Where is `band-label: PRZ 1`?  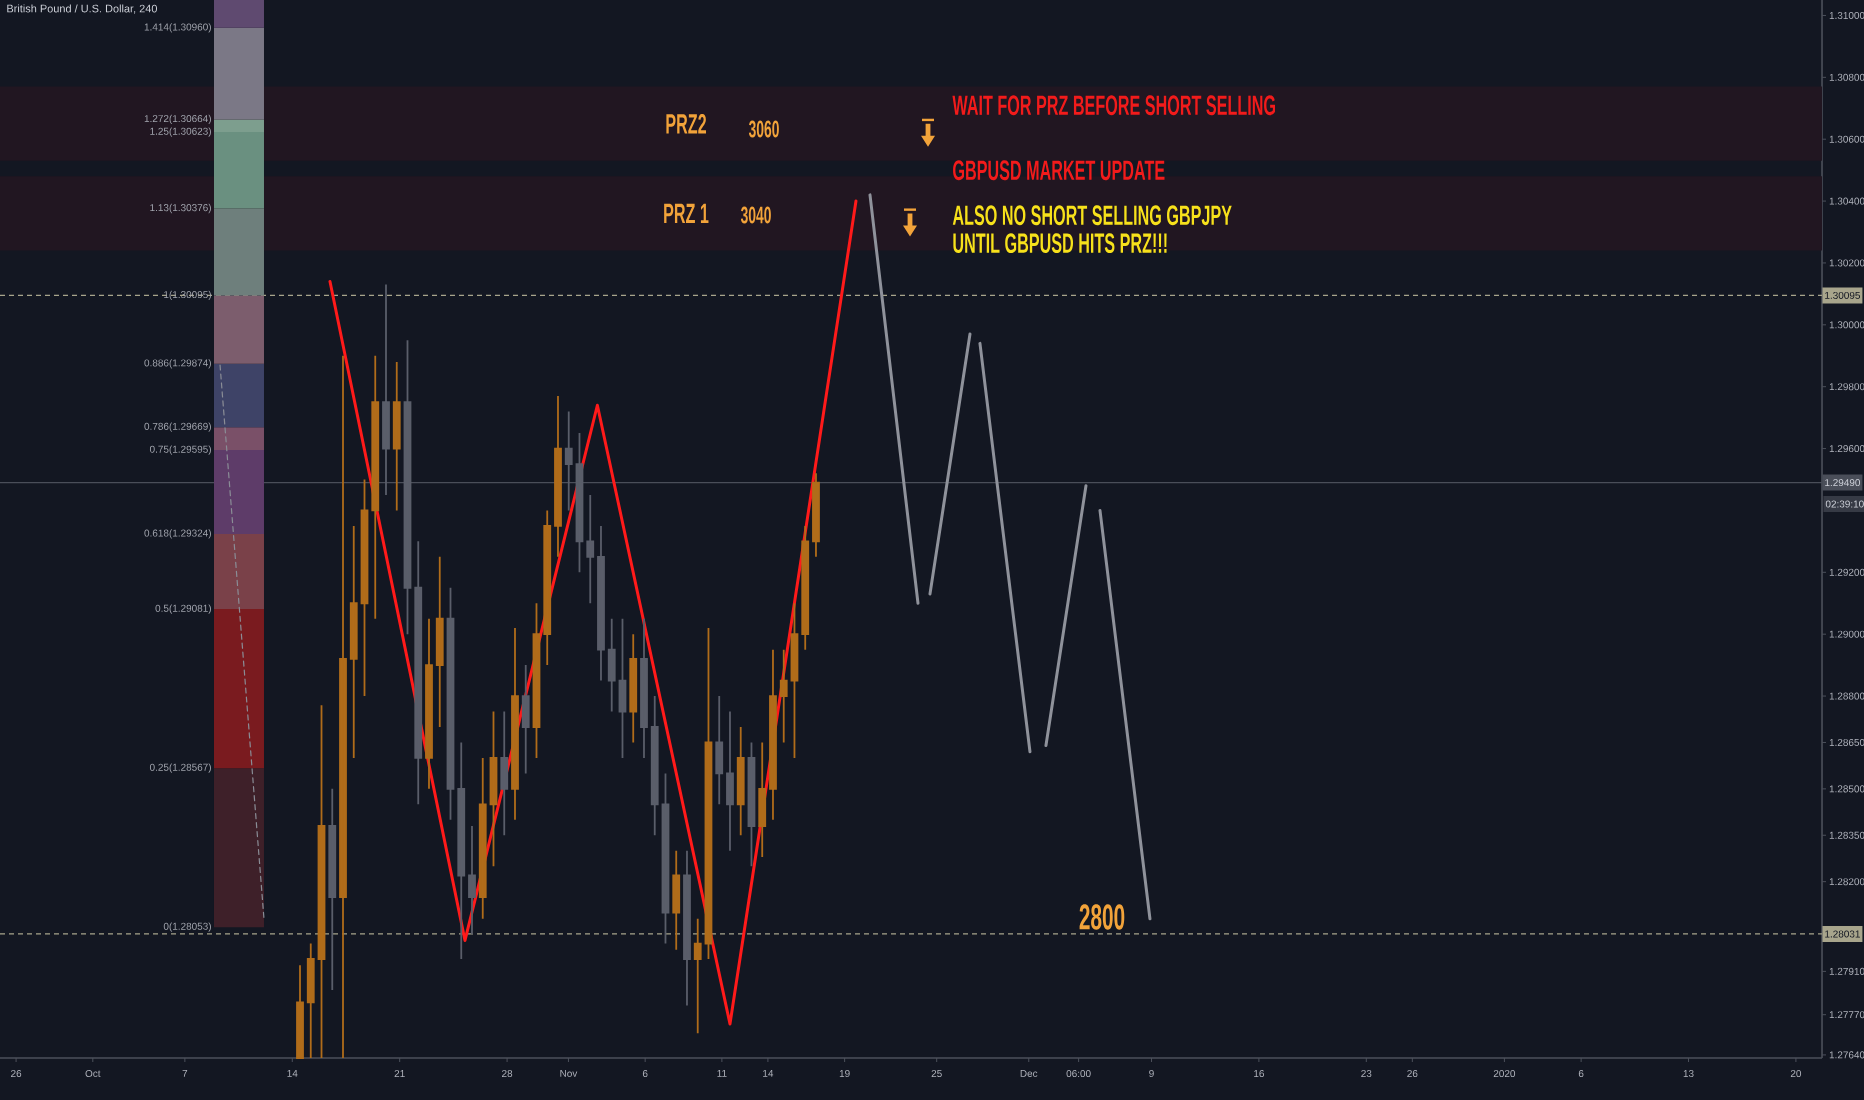
band-label: PRZ 1 is located at coordinates (686, 213).